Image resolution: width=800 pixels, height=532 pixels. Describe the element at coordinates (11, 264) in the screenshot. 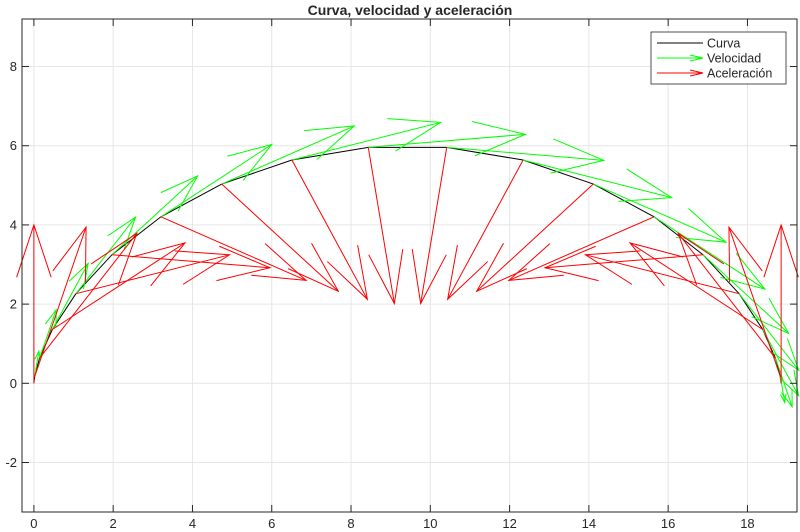

I see `y-axis-tick-labels: -2 0 2 4 6 8` at that location.